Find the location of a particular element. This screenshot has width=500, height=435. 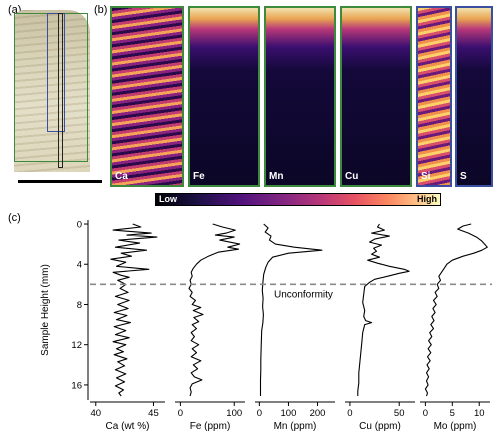

map-label-si: Si is located at coordinates (426, 176).